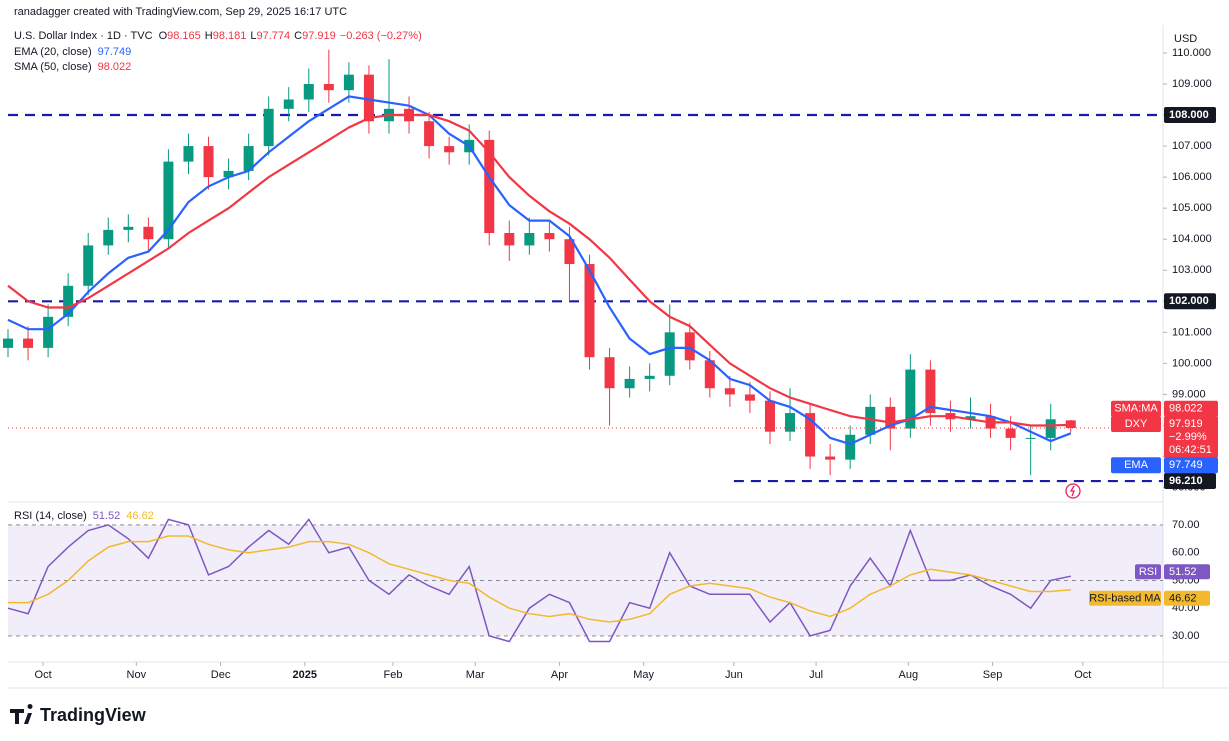 The width and height of the screenshot is (1229, 741). What do you see at coordinates (21, 714) in the screenshot?
I see `logo-mark` at bounding box center [21, 714].